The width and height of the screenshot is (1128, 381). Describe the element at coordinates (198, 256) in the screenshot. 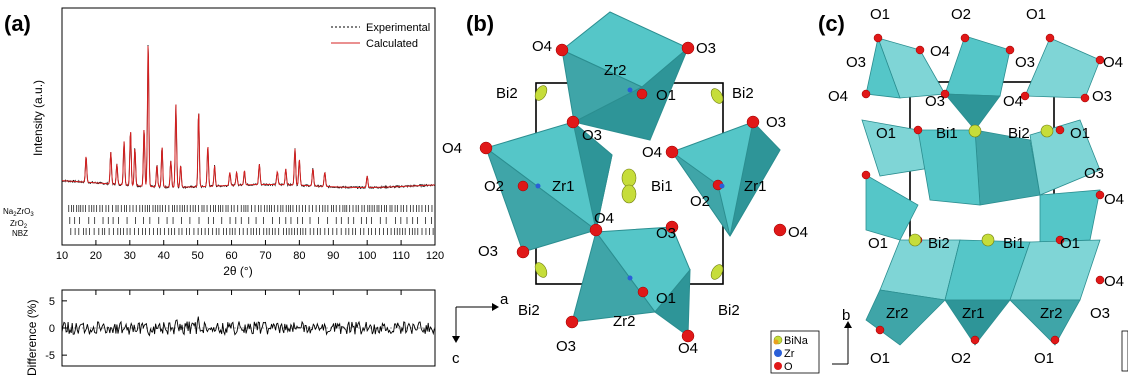

I see `x-tick-label: 50` at that location.